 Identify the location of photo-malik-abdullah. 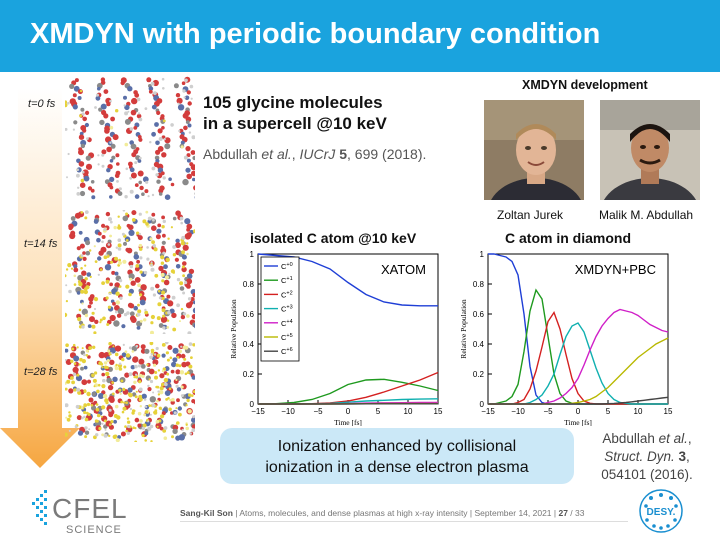
(650, 150).